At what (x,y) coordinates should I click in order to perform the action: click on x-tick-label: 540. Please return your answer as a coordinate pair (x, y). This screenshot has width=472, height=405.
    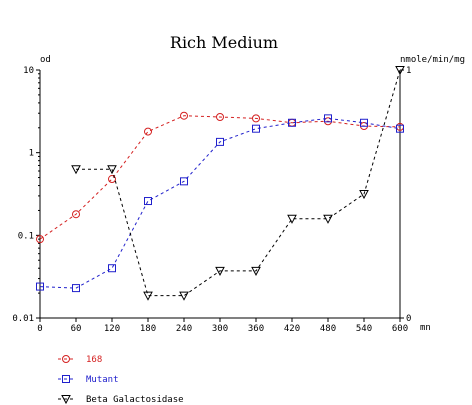
    Looking at the image, I should click on (364, 329).